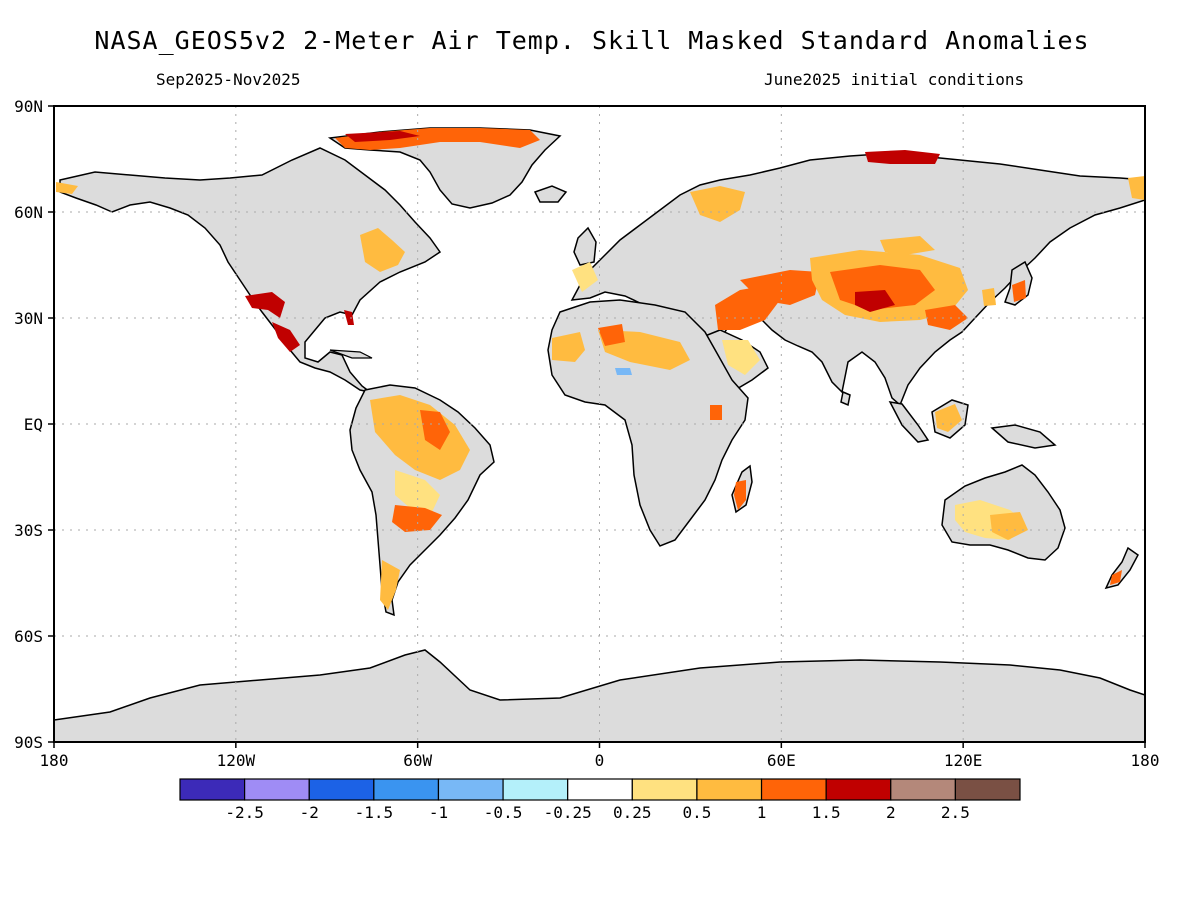 This screenshot has height=900, width=1200. I want to click on anomaly-alaska, so click(67, 188).